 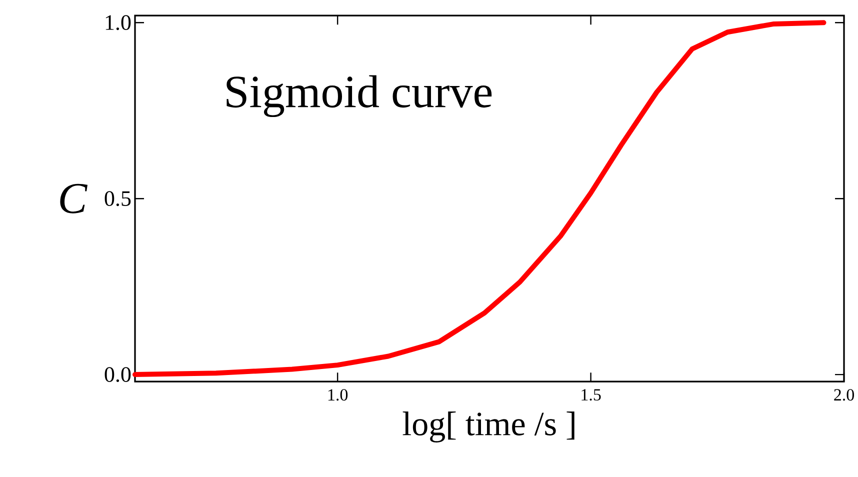 I want to click on x-tick-label: 1.5, so click(x=591, y=395).